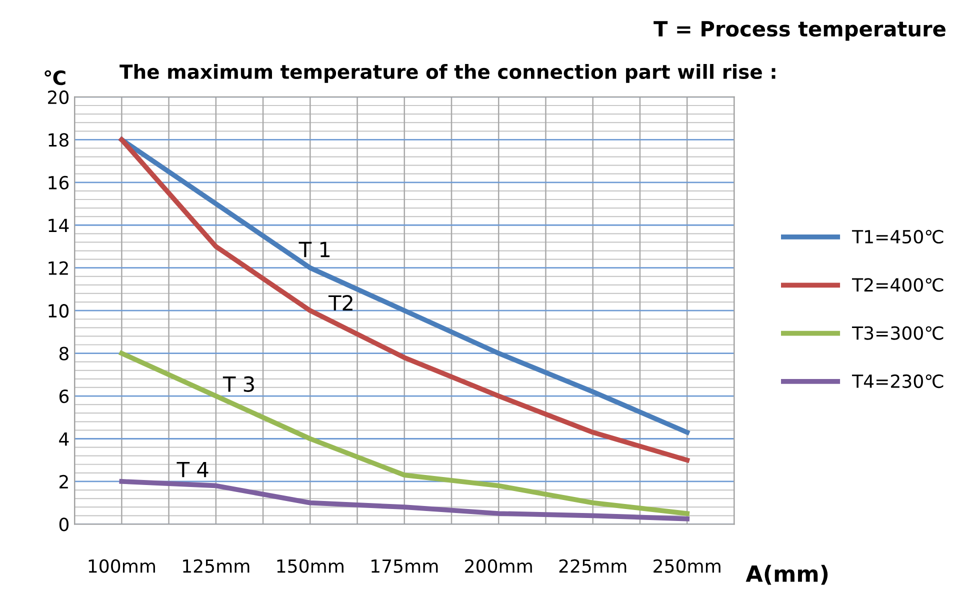  Describe the element at coordinates (592, 566) in the screenshot. I see `x-tick-label: 225mm` at that location.